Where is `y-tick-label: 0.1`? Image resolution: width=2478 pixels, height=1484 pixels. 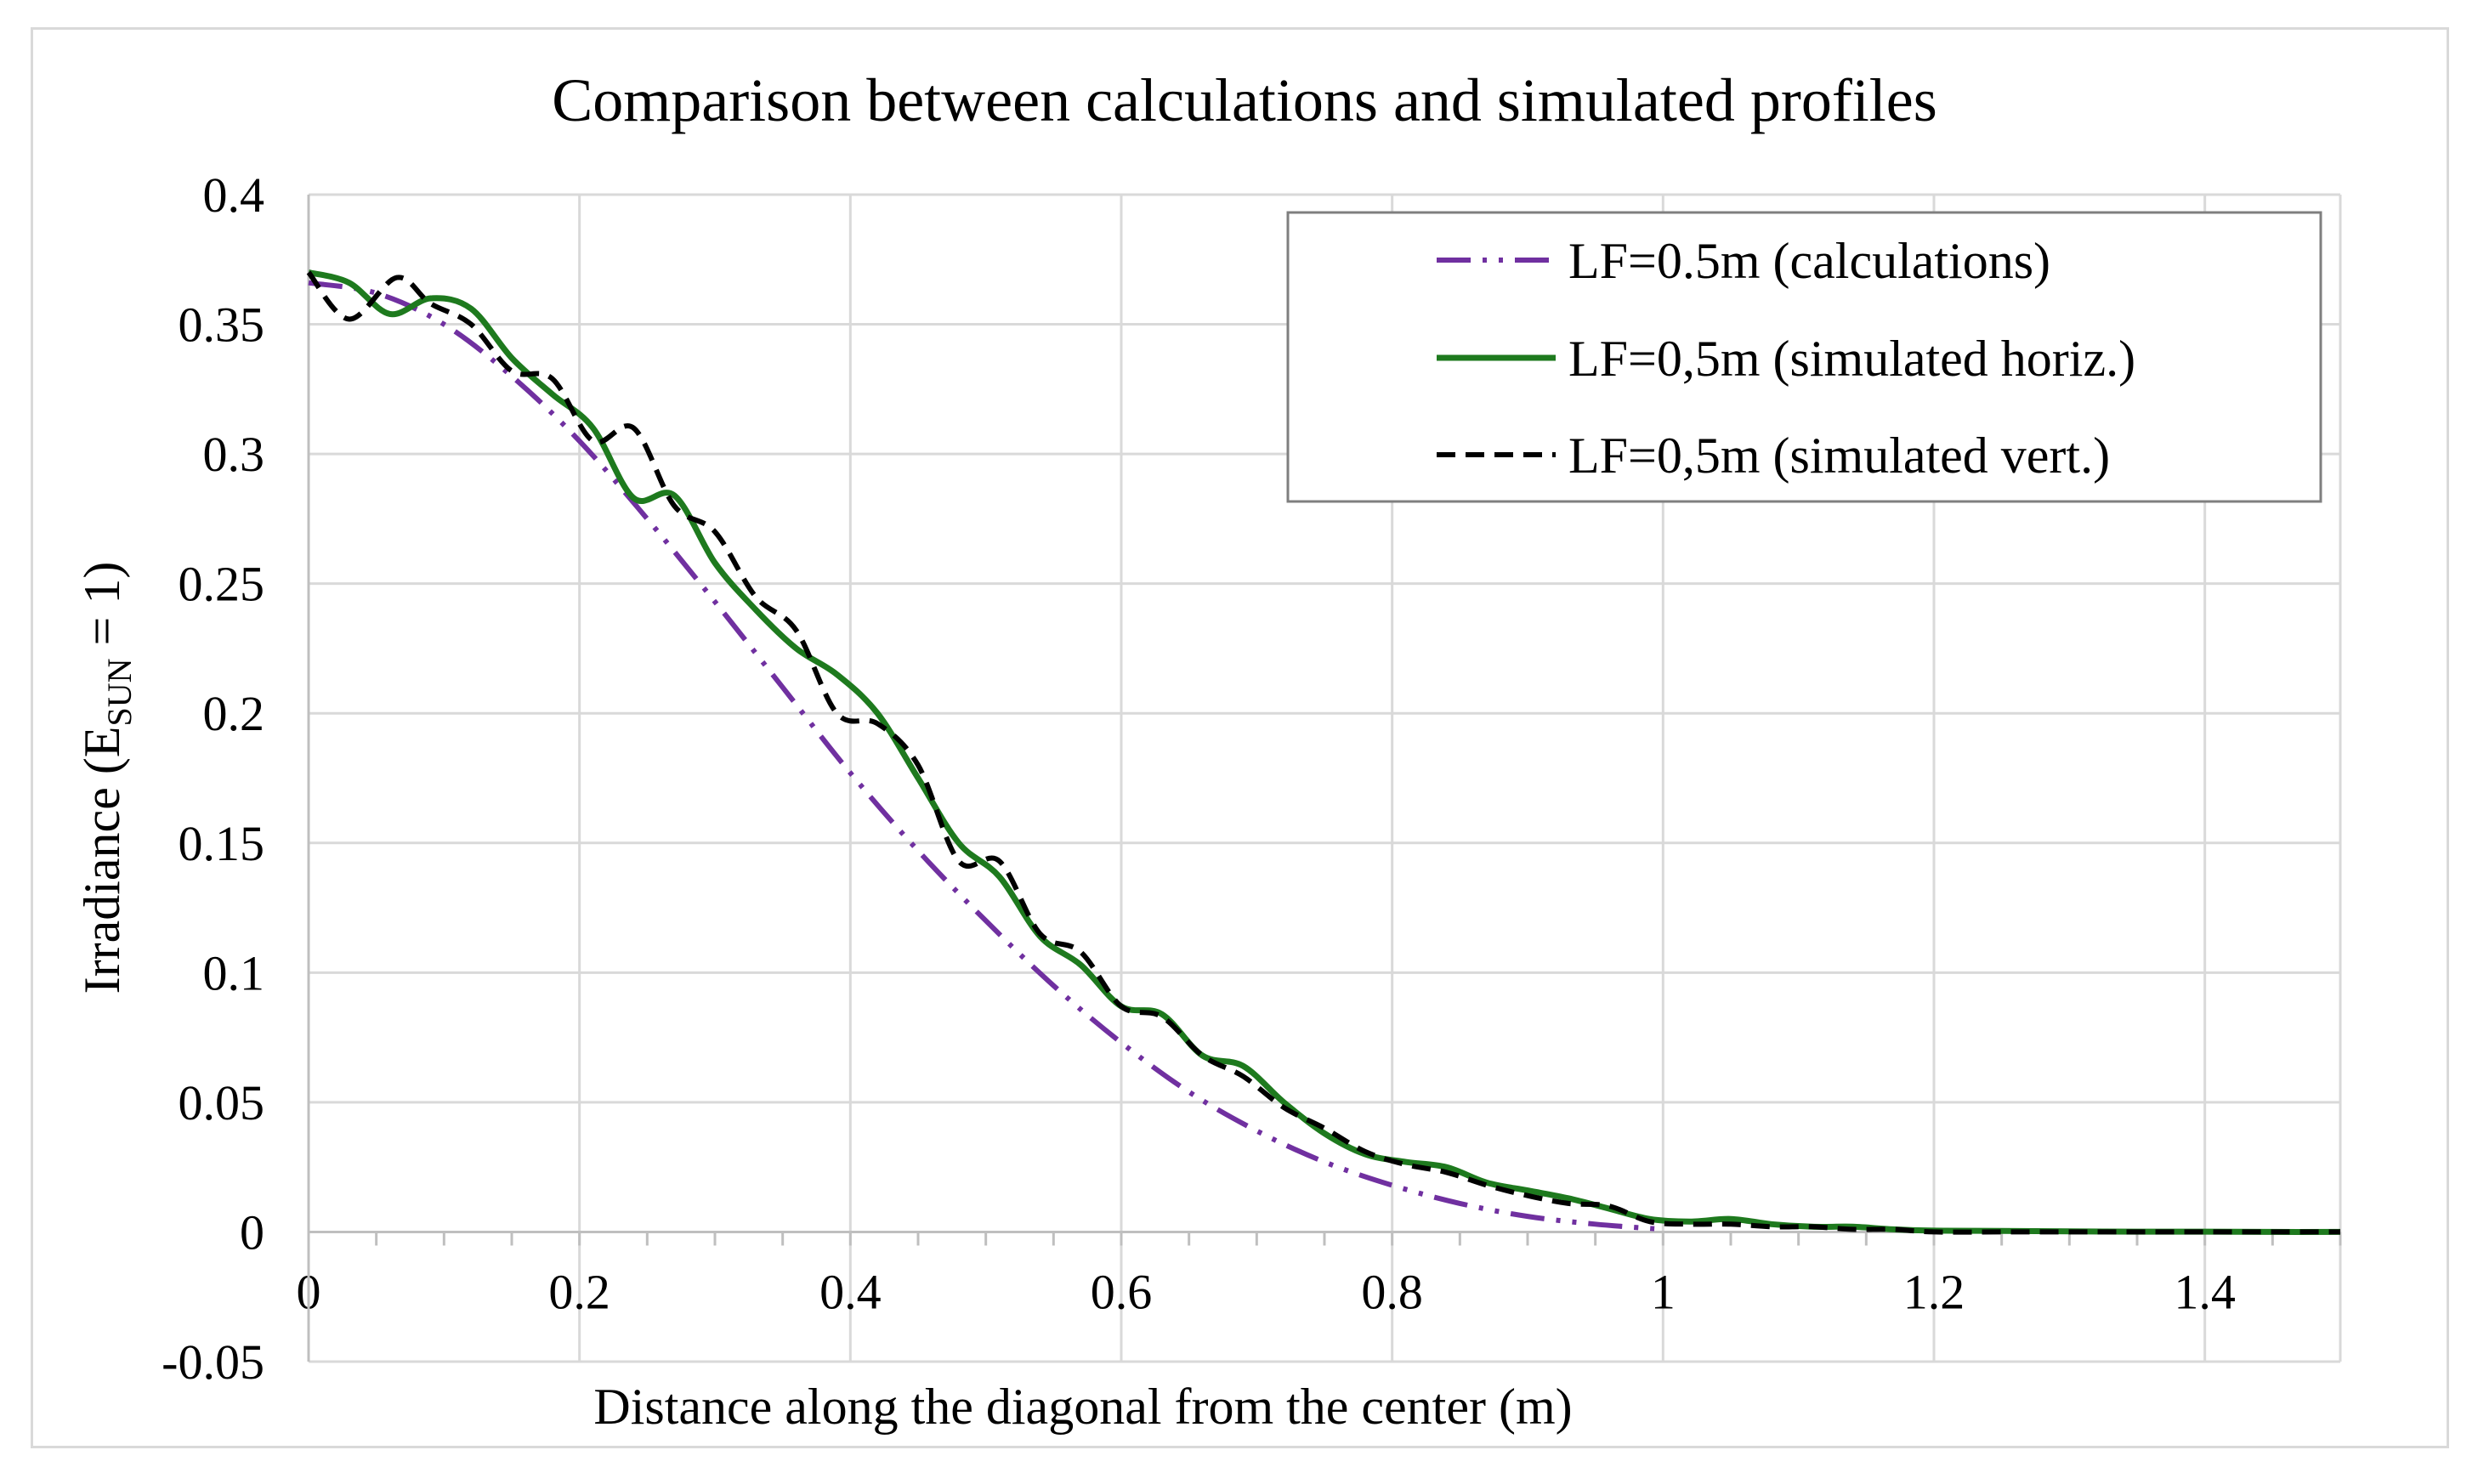 y-tick-label: 0.1 is located at coordinates (234, 972).